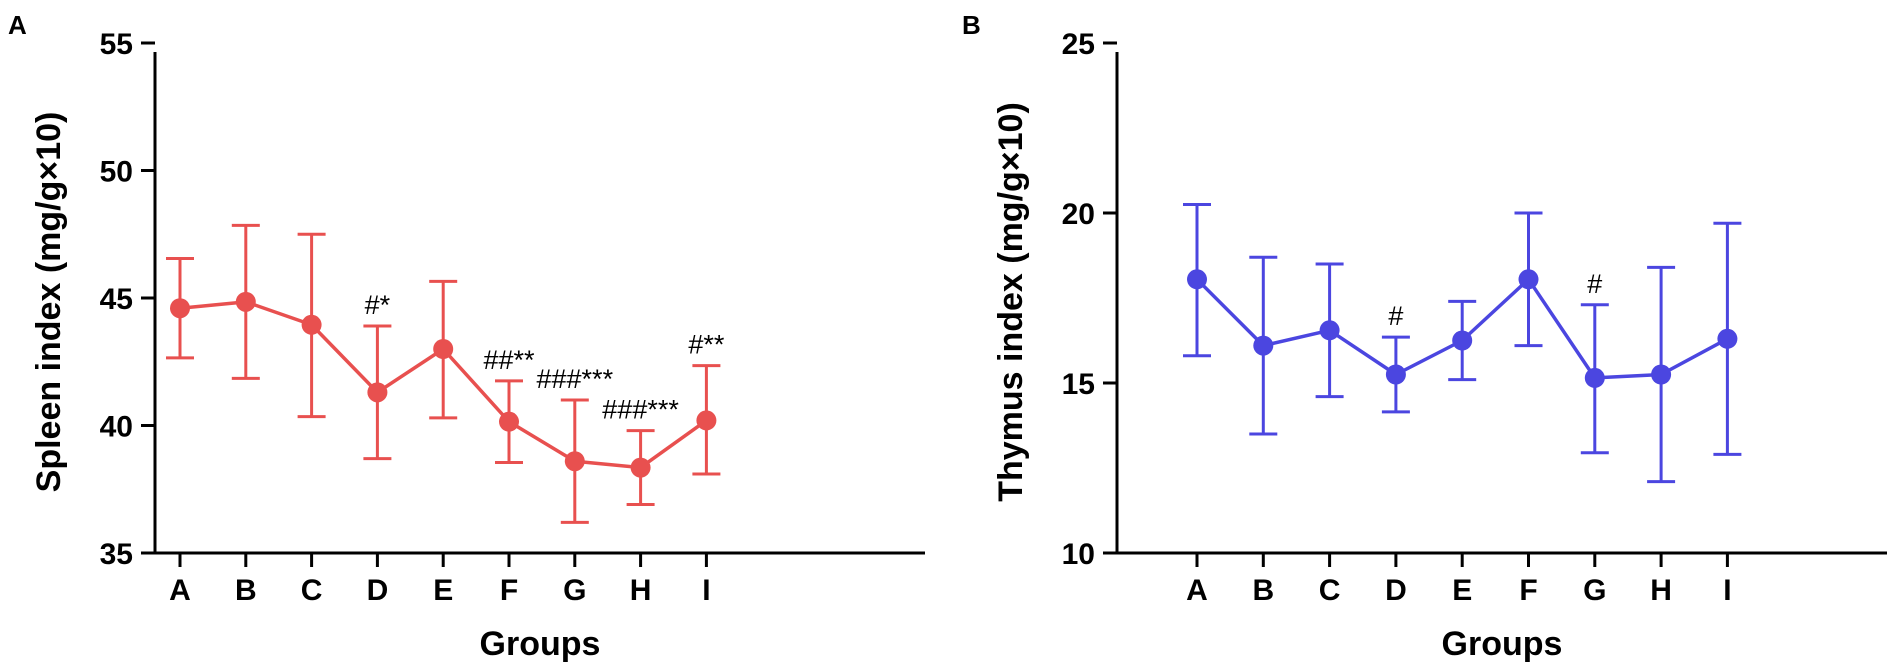 The width and height of the screenshot is (1904, 667). Describe the element at coordinates (1396, 590) in the screenshot. I see `x-tick-label-b-D: D` at that location.